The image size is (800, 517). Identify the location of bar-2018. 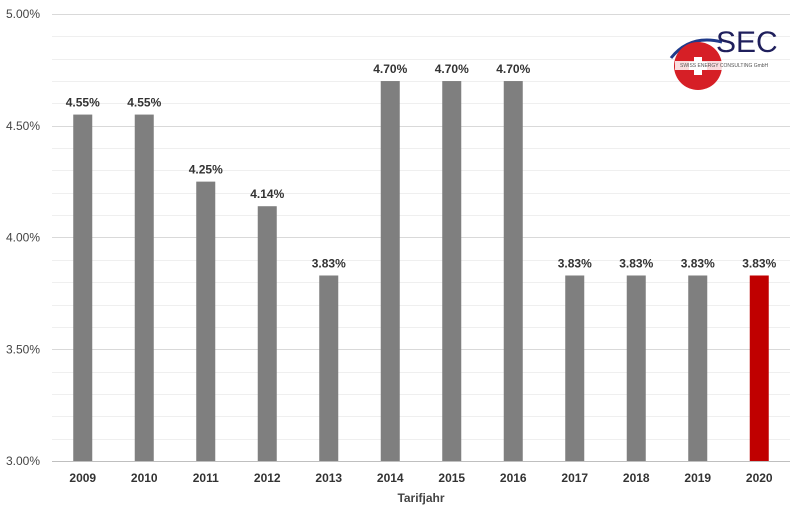
(636, 368).